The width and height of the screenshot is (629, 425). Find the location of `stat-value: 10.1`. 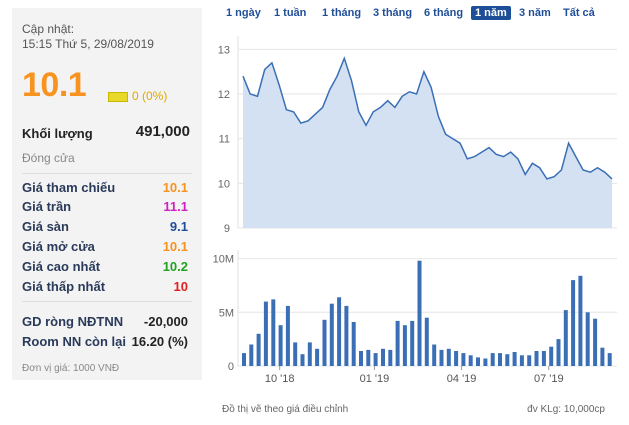

stat-value: 10.1 is located at coordinates (175, 246).